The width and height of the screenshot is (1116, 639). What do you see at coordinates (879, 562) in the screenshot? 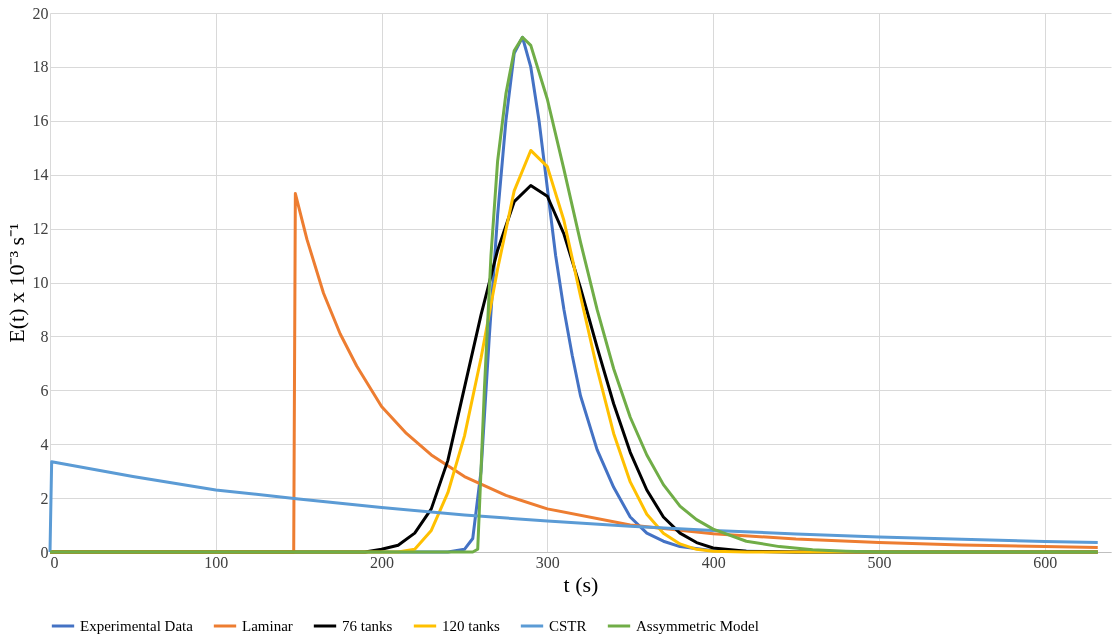
I see `x-tick-label: 500` at bounding box center [879, 562].